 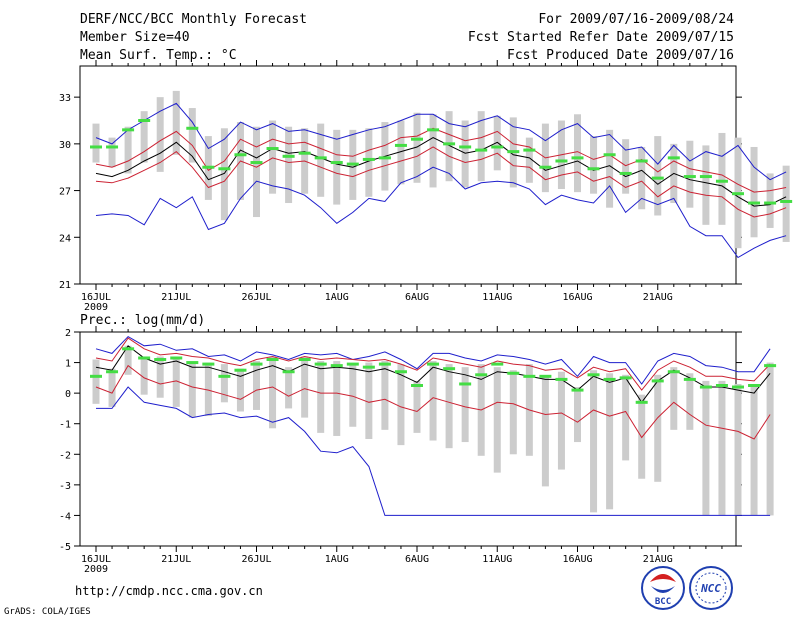 I want to click on bcc-logo: BCC, so click(x=663, y=588).